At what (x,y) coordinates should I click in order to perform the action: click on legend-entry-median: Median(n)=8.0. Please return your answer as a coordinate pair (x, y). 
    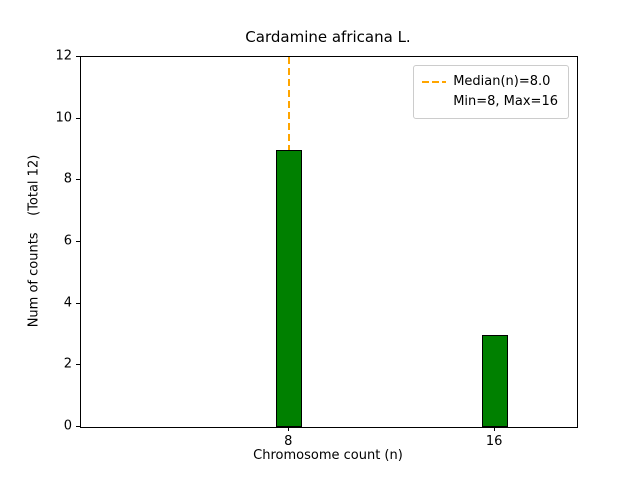
    Looking at the image, I should click on (490, 82).